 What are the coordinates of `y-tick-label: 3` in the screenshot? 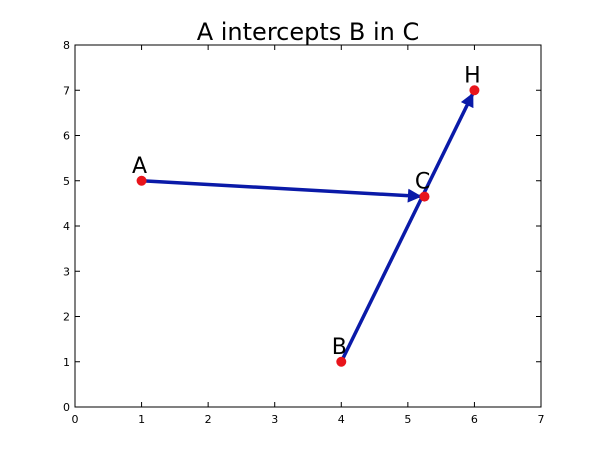 It's located at (66, 271).